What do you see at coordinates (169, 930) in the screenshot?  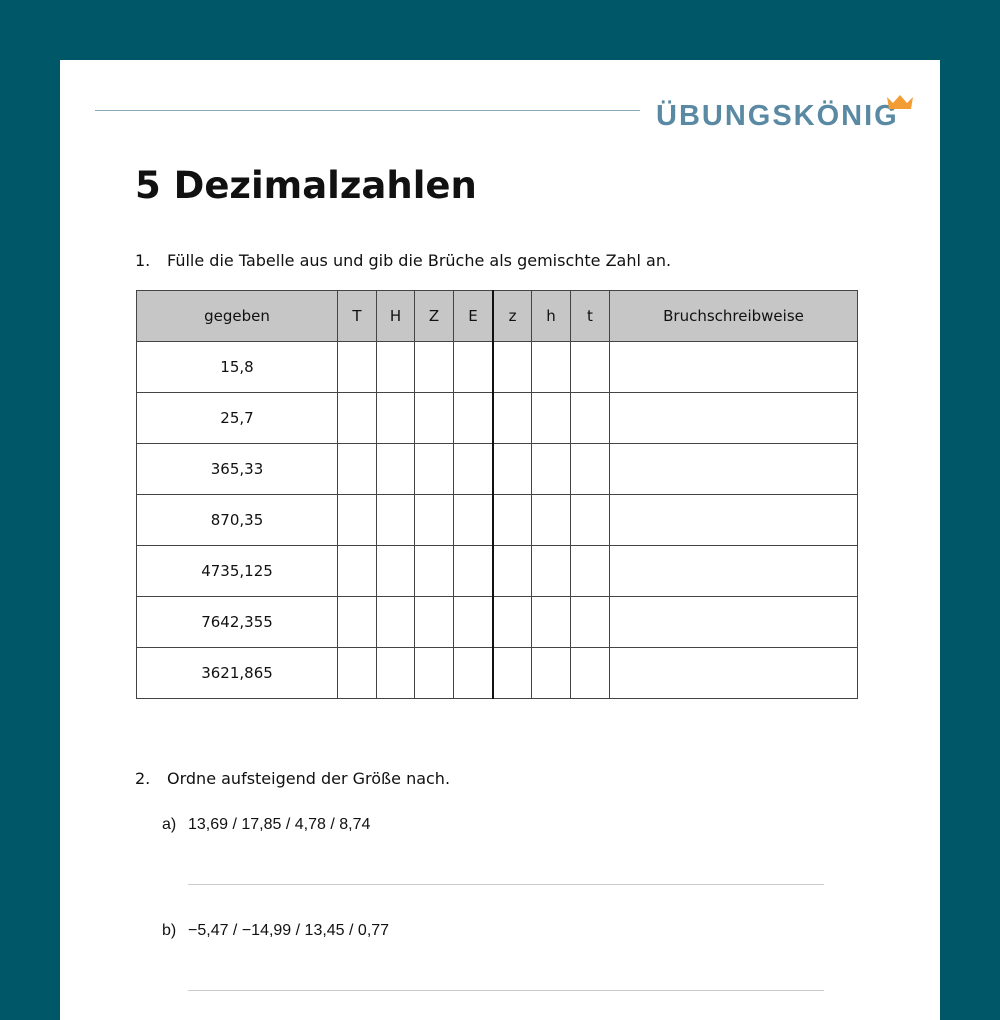 I see `item-label: b)` at bounding box center [169, 930].